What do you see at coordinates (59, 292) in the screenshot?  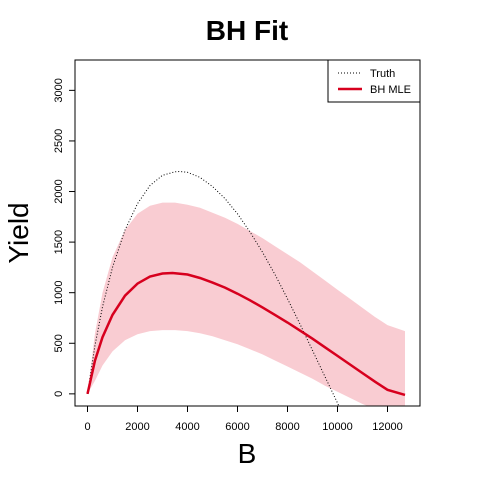 I see `y-tick-label: 1000` at bounding box center [59, 292].